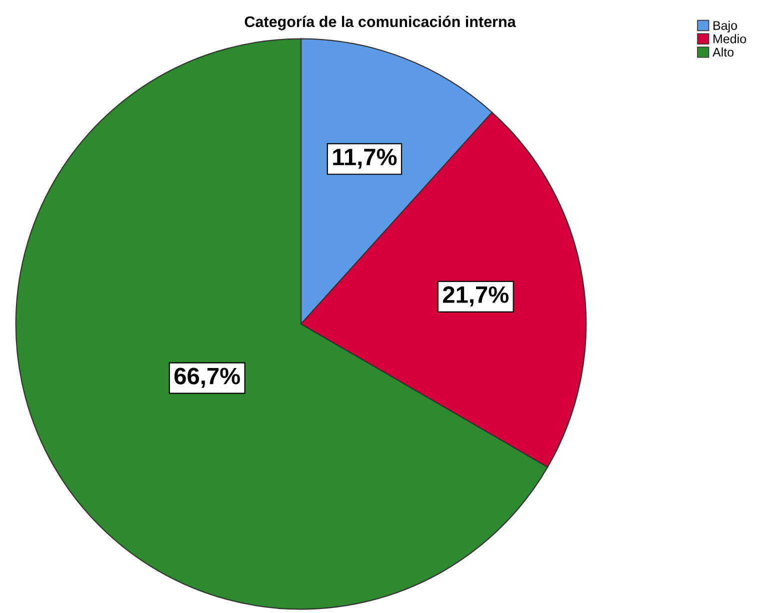  What do you see at coordinates (730, 39) in the screenshot?
I see `legend-label: Medio` at bounding box center [730, 39].